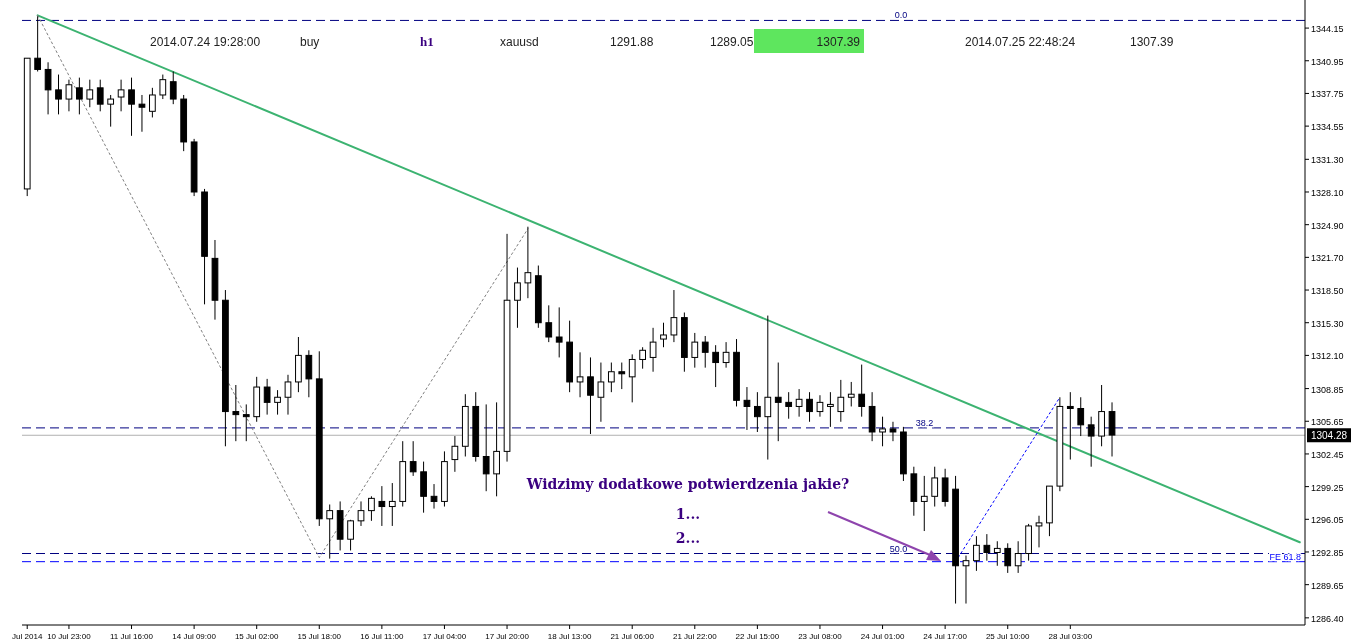 Image resolution: width=1351 pixels, height=643 pixels. I want to click on annotation: xauusd, so click(519, 42).